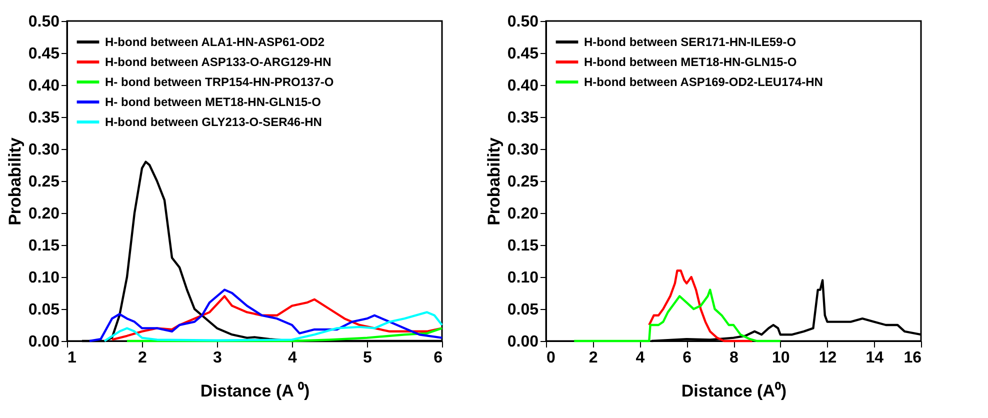  Describe the element at coordinates (219, 82) in the screenshot. I see `legend-label: H- bond between TRP154-HN-PRO137-O` at that location.